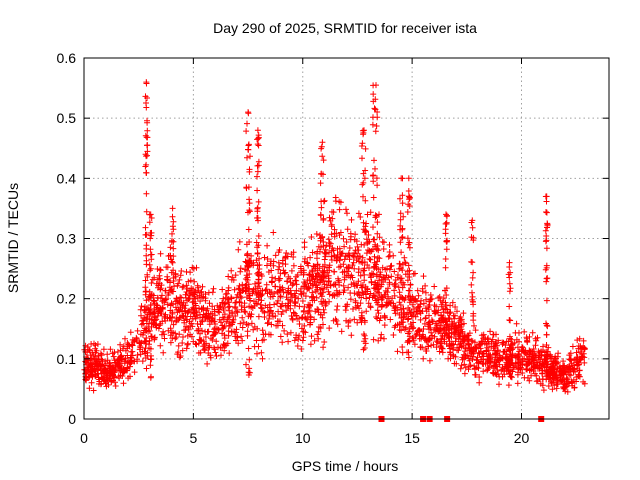 Image resolution: width=640 pixels, height=480 pixels. What do you see at coordinates (67, 58) in the screenshot?
I see `y-tick-label: 0.6` at bounding box center [67, 58].